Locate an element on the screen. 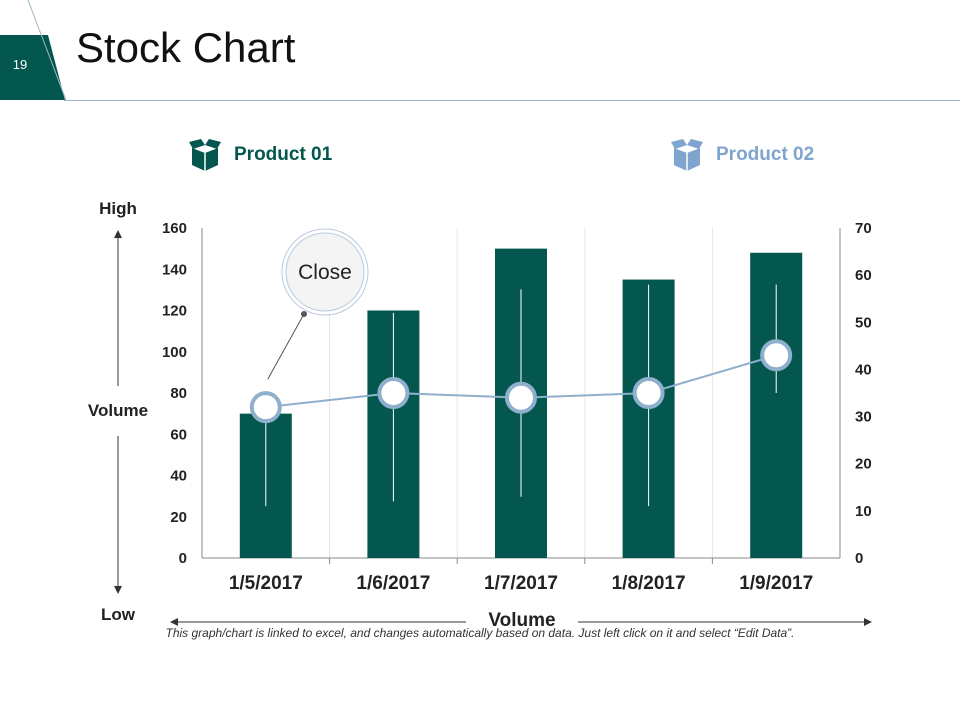  arrow-right-icon is located at coordinates (868, 622).